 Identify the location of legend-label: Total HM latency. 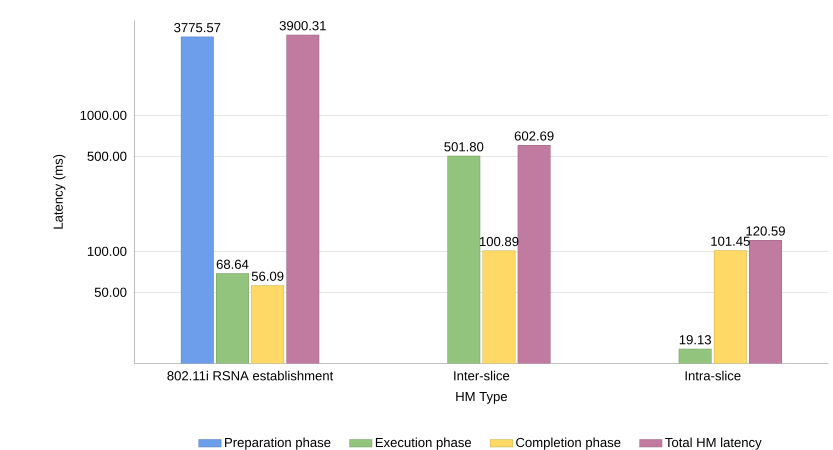
(713, 443).